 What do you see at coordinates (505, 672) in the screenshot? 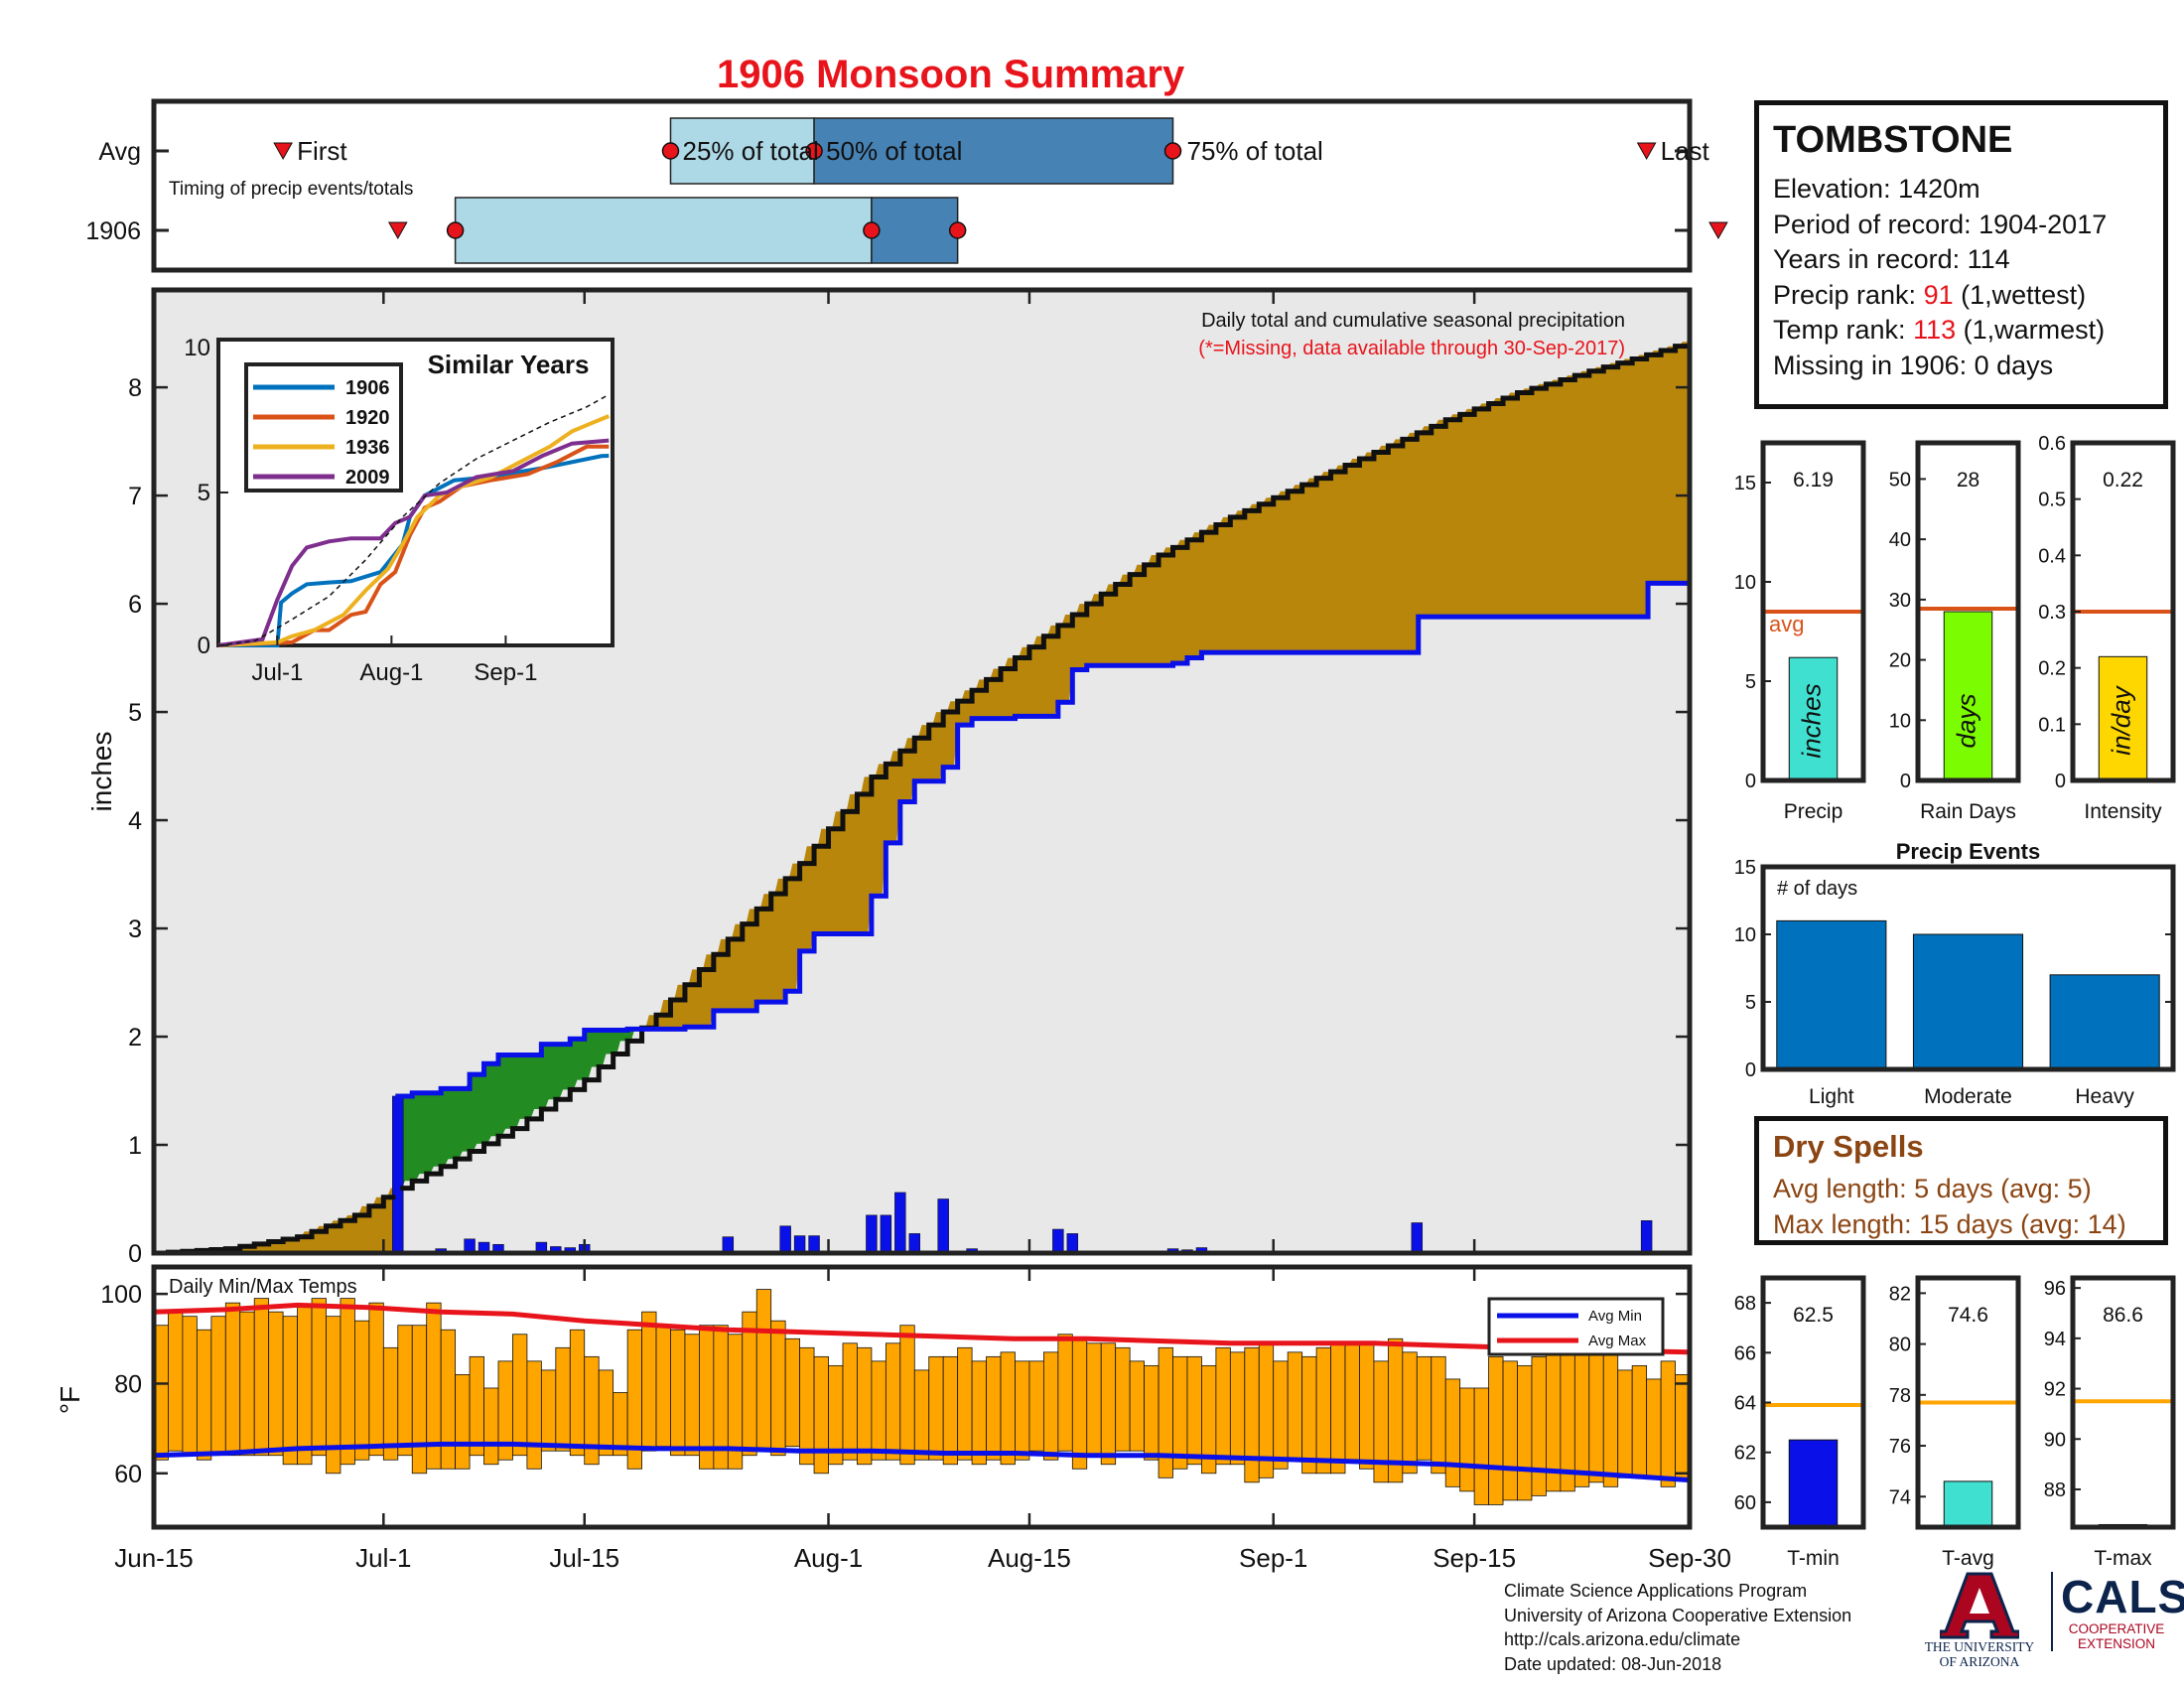
I see `inset-x-tick-label: Sep-1` at bounding box center [505, 672].